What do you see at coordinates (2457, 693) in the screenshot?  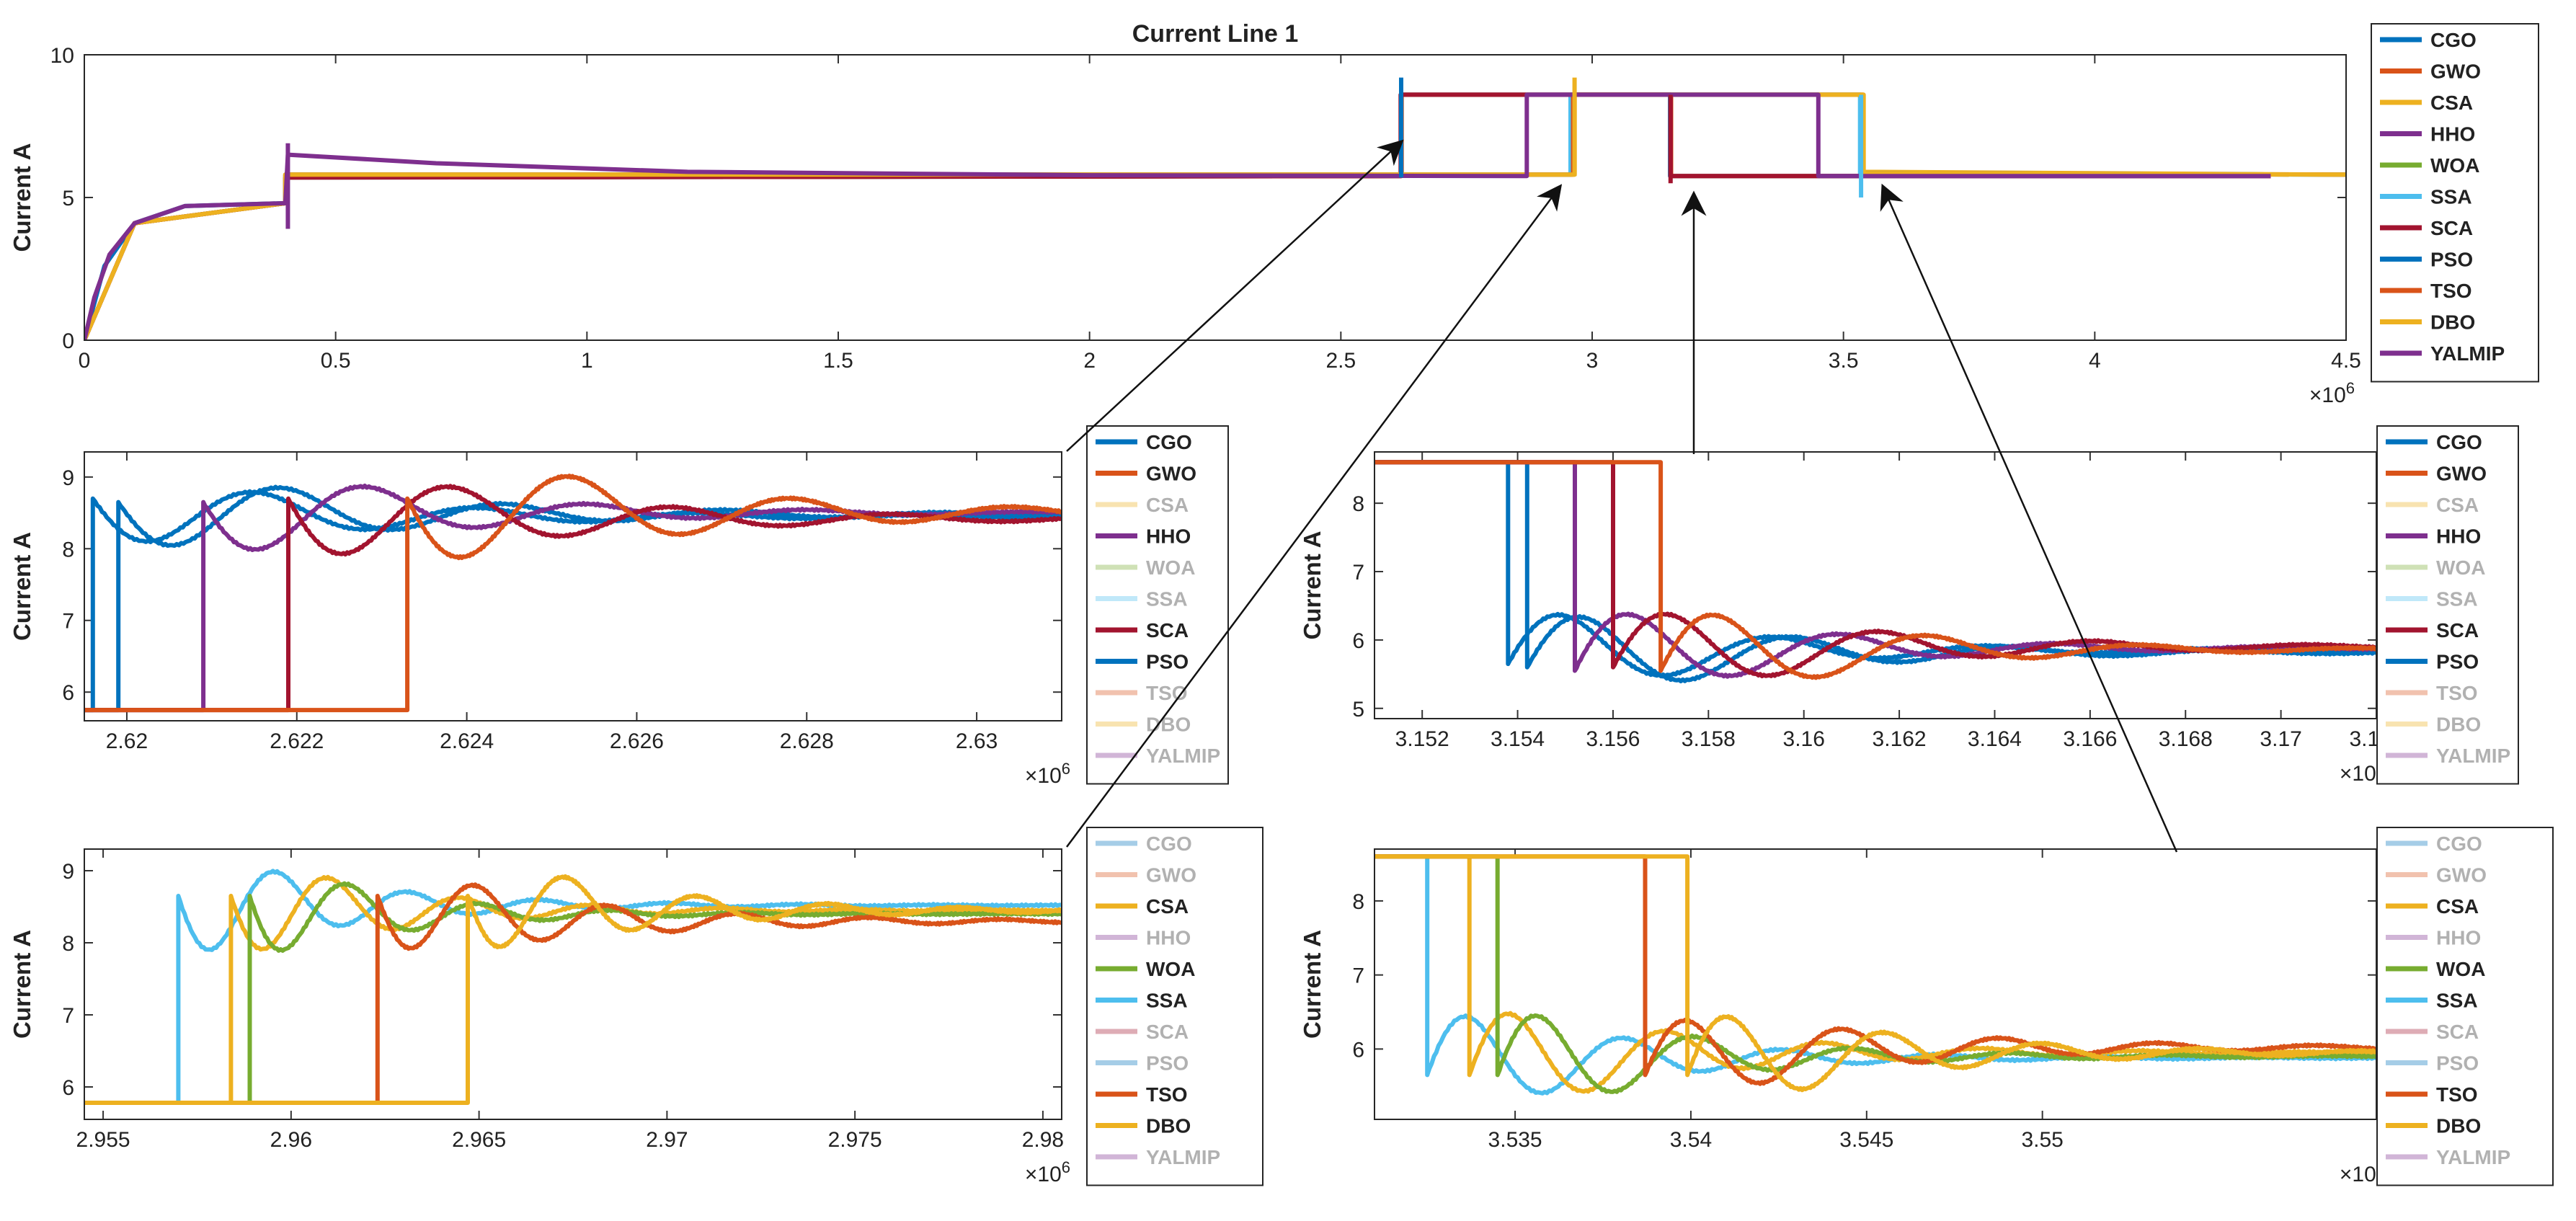 I see `legend-label: TSO` at bounding box center [2457, 693].